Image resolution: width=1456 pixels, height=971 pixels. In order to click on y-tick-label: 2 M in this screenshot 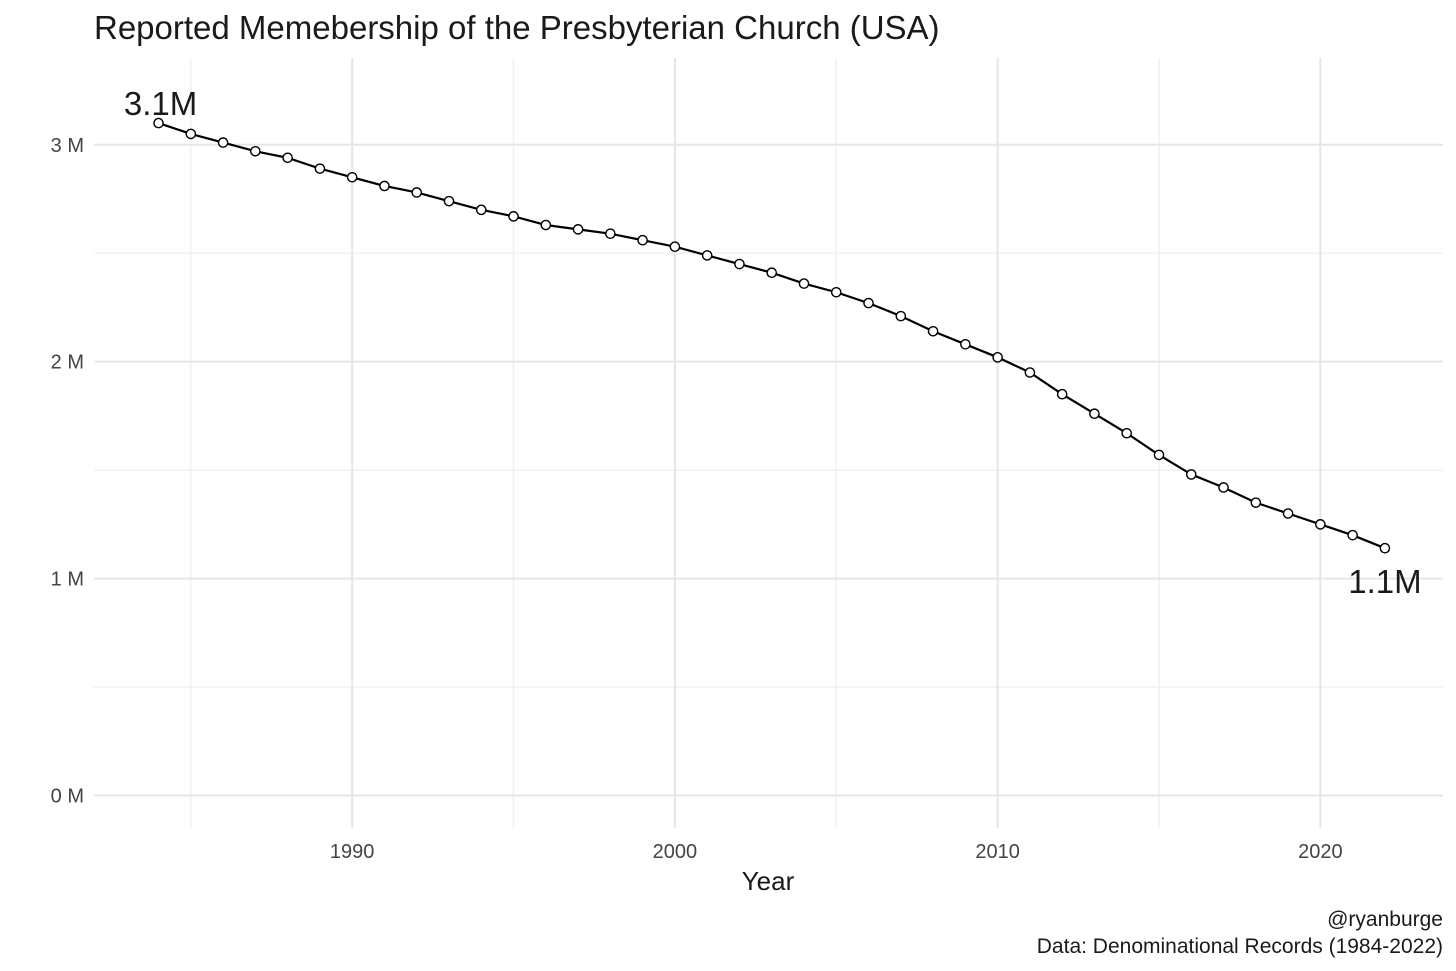, I will do `click(67, 363)`.